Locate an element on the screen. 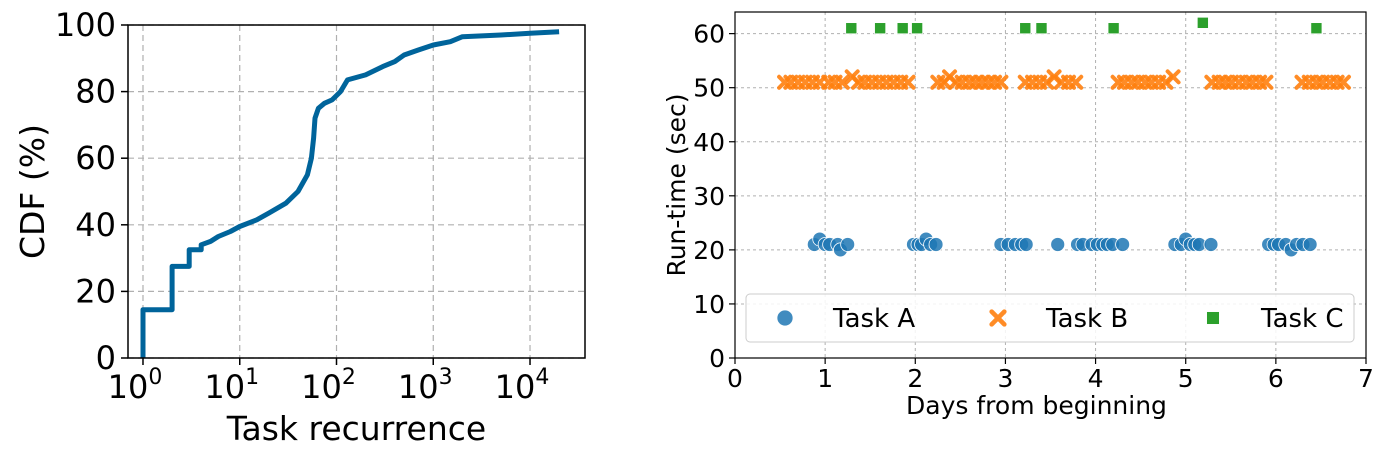  y-axis-label: Run-time (sec) is located at coordinates (676, 184).